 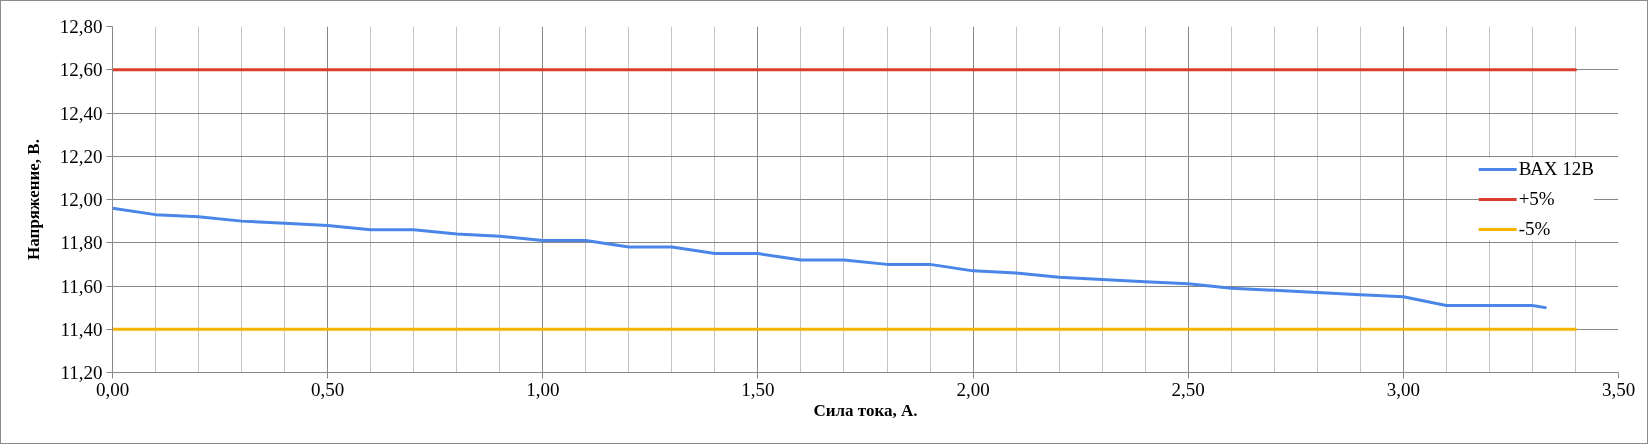 I want to click on x-tick-label: 3,00, so click(x=1403, y=389).